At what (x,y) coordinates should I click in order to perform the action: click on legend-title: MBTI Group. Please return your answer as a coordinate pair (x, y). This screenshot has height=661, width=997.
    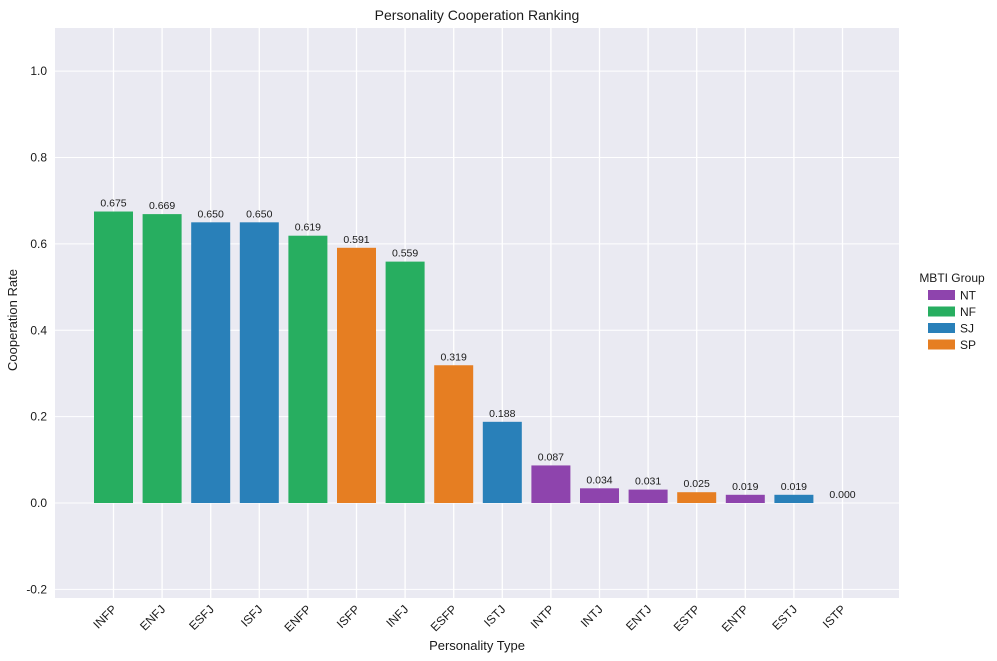
    Looking at the image, I should click on (952, 278).